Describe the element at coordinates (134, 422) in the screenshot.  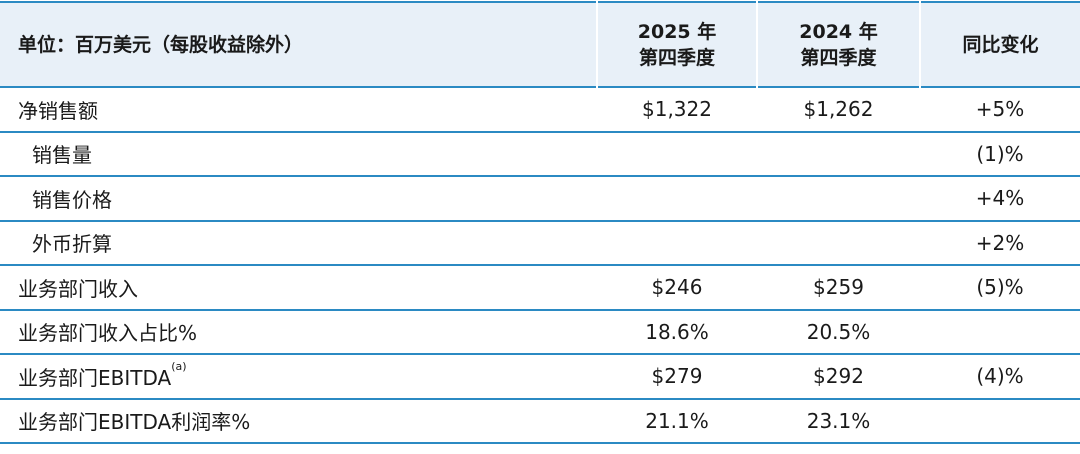
I see `row-label: 业务部门EBITDA利润率%` at that location.